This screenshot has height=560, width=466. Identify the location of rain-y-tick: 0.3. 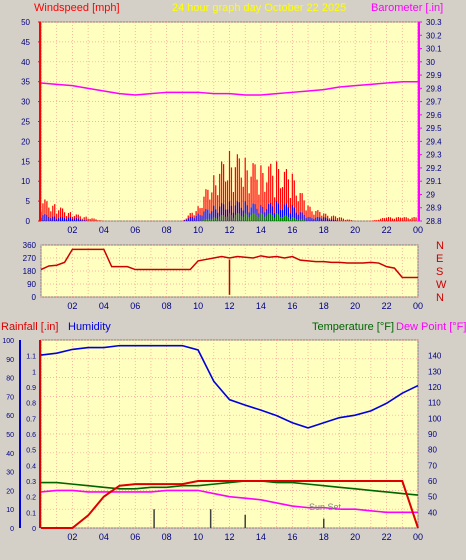
(31, 482).